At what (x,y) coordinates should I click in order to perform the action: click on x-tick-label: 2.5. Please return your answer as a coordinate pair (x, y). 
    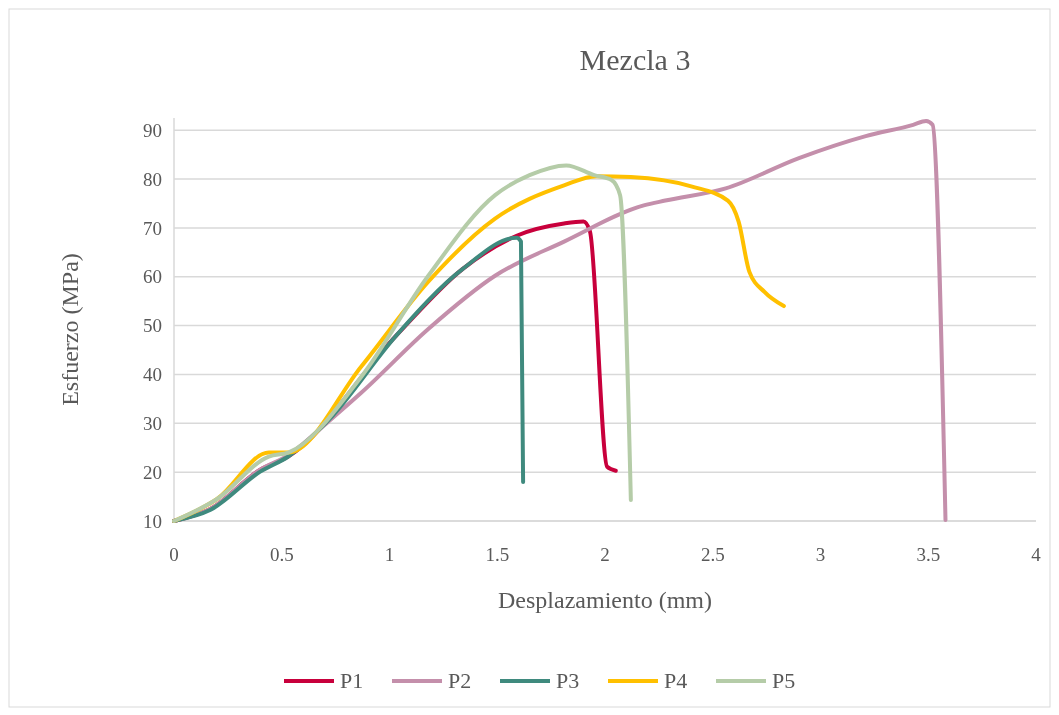
    Looking at the image, I should click on (712, 554).